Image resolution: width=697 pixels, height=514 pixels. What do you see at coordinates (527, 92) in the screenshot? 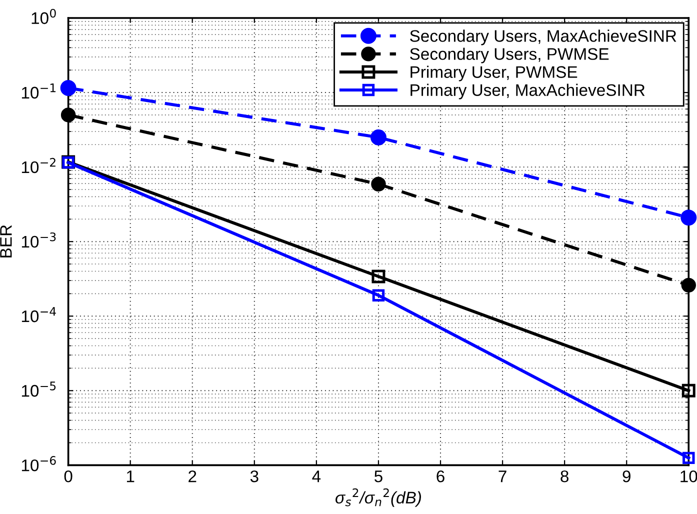
I see `legend-label: Primary User, MaxAchieveSINR` at bounding box center [527, 92].